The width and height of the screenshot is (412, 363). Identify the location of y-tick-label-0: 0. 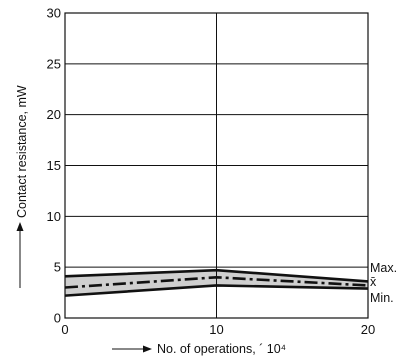
(57, 318).